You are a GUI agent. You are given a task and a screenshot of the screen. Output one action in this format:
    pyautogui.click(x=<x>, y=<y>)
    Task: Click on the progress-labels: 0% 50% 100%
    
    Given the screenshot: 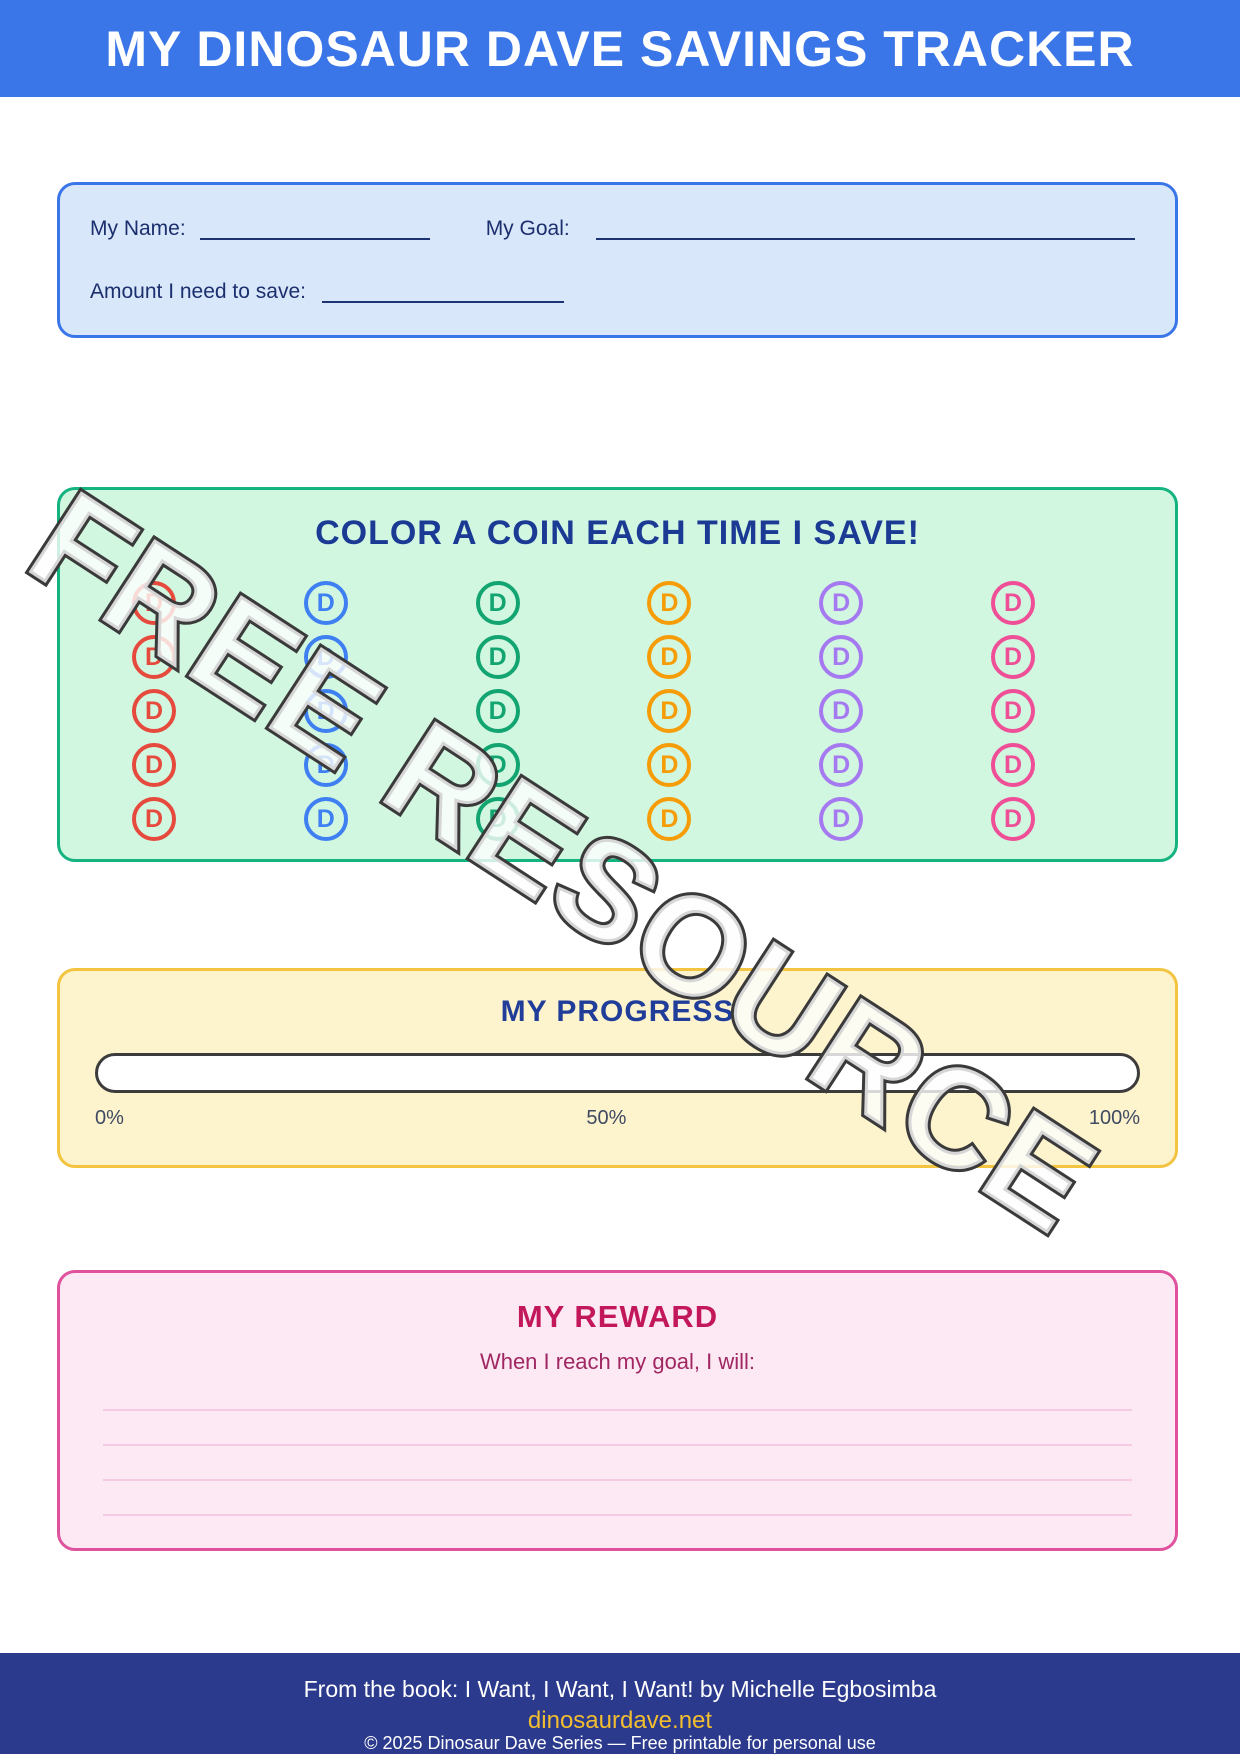 What is the action you would take?
    pyautogui.click(x=617, y=1118)
    